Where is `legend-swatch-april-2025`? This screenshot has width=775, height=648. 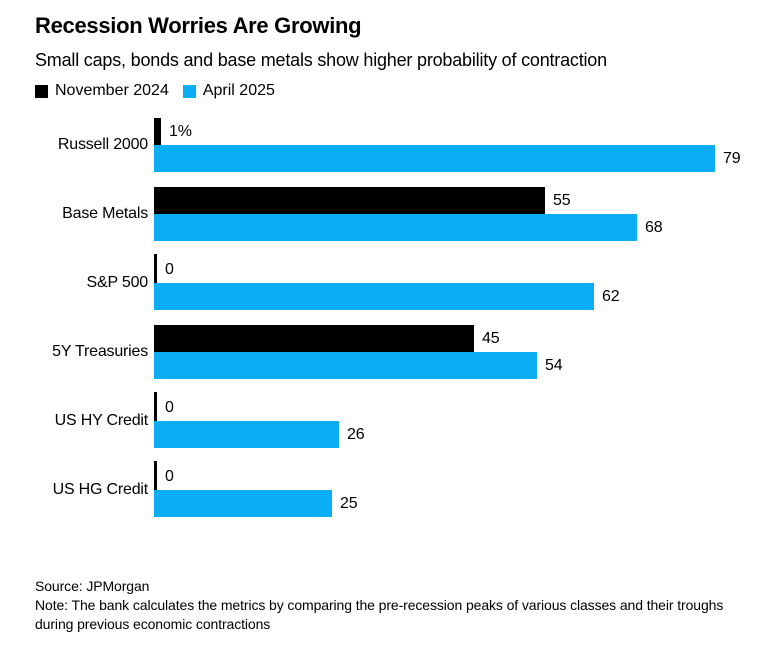 legend-swatch-april-2025 is located at coordinates (189, 91).